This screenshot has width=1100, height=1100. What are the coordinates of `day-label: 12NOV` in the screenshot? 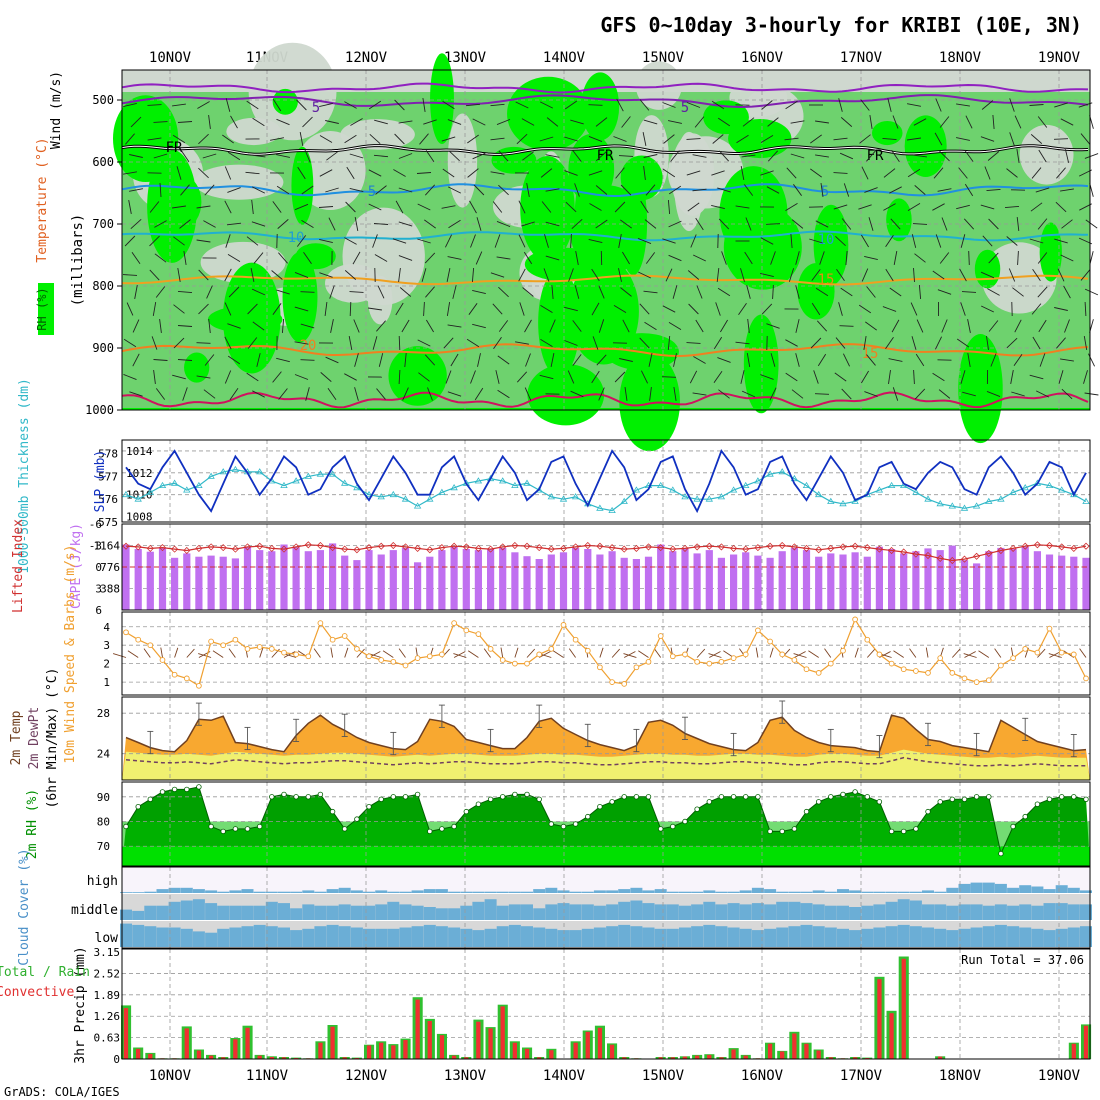 It's located at (366, 1076).